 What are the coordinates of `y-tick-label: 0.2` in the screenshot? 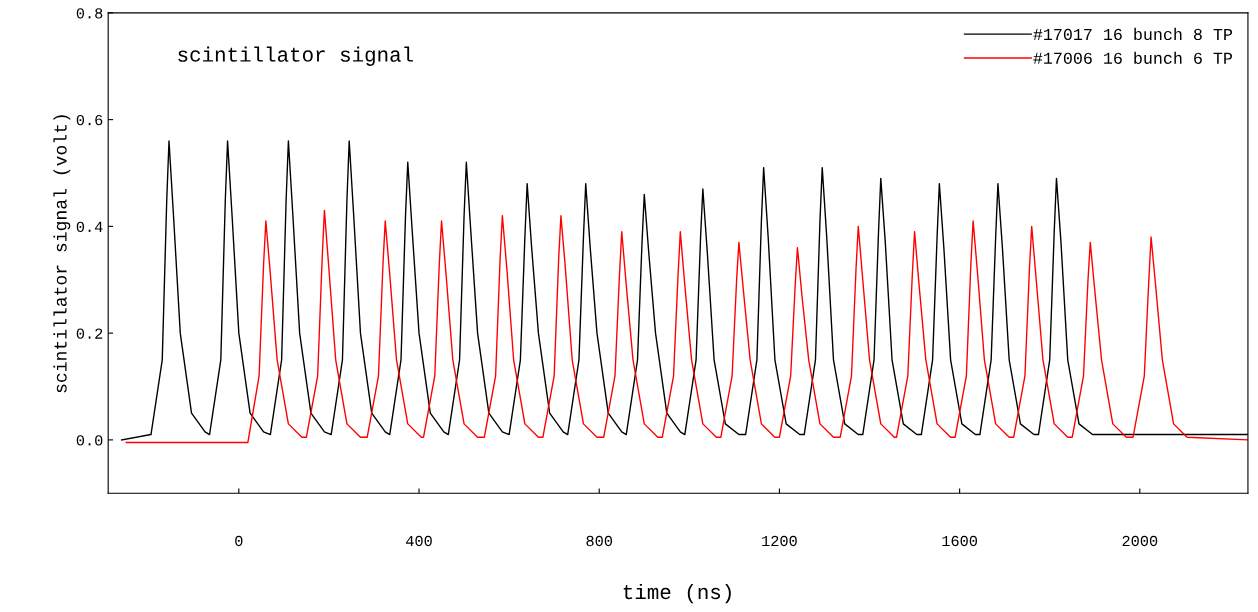 It's located at (89, 333).